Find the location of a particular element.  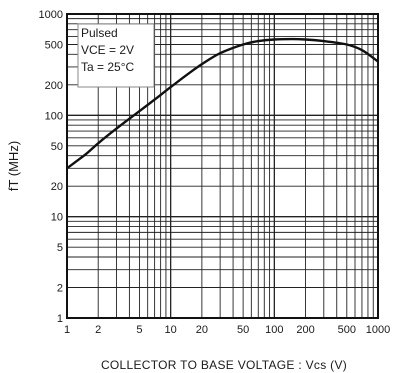

y-tick-label: 2 is located at coordinates (60, 288).